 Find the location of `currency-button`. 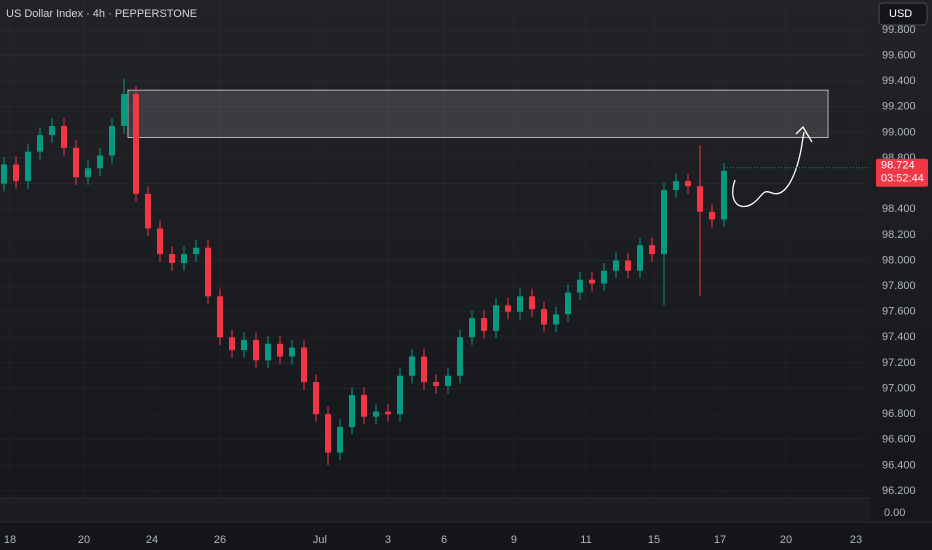

currency-button is located at coordinates (903, 14).